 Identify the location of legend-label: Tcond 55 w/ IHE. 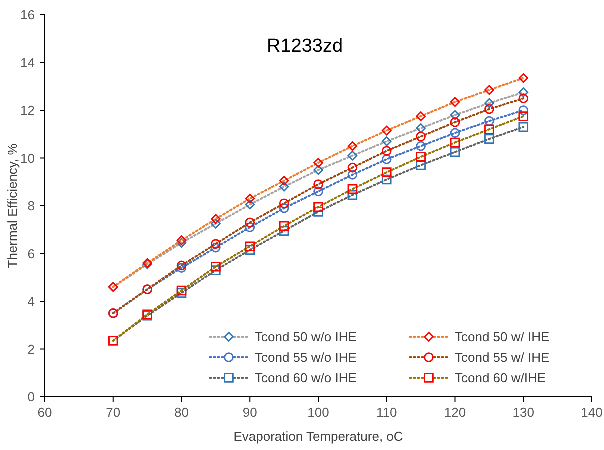
(502, 357).